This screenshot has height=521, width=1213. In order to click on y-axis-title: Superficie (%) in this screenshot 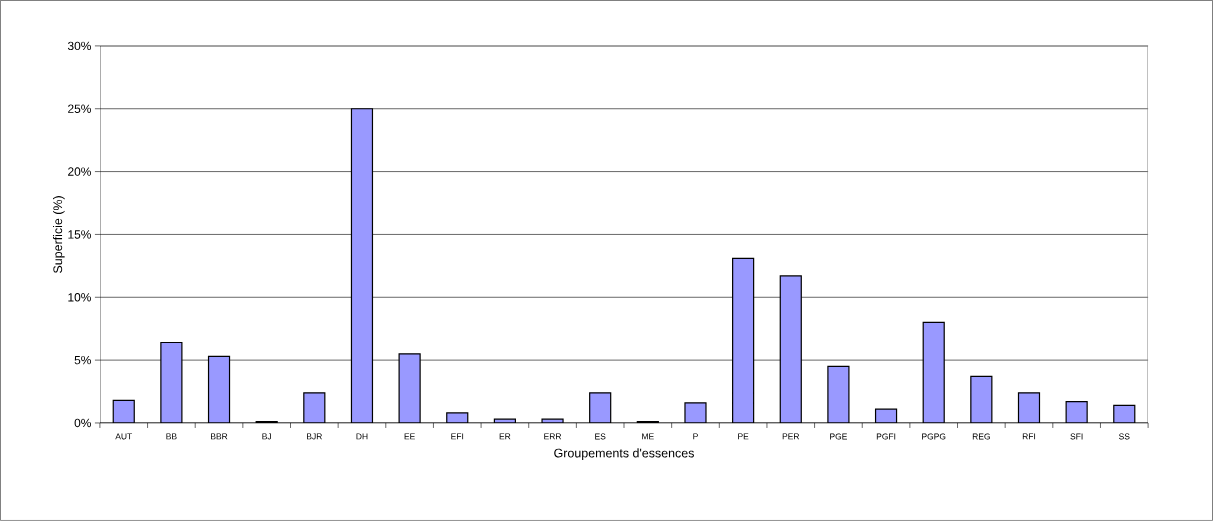, I will do `click(59, 235)`.